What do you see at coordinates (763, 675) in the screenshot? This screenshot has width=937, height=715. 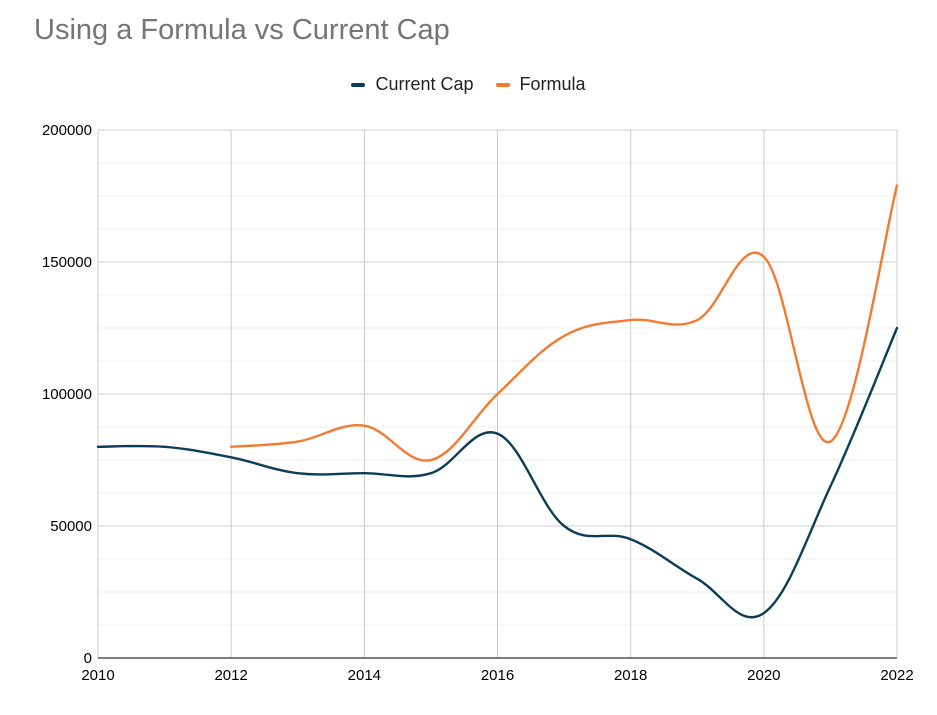 I see `x-tick-label: 2020` at bounding box center [763, 675].